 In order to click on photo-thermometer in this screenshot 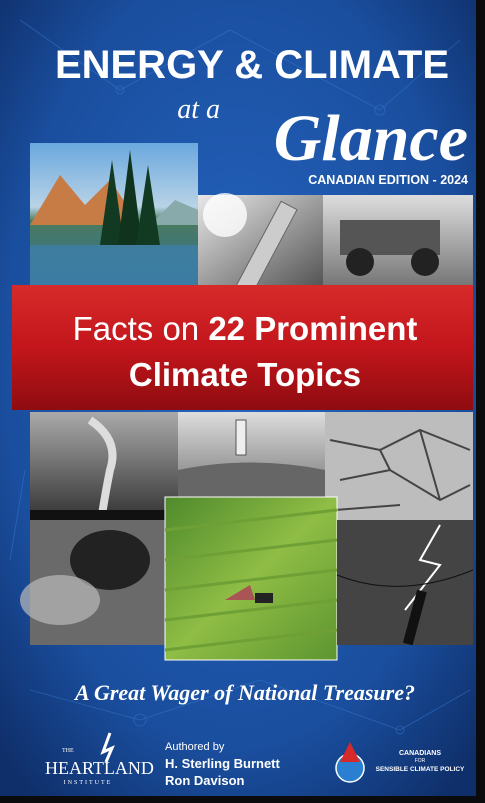, I will do `click(260, 244)`.